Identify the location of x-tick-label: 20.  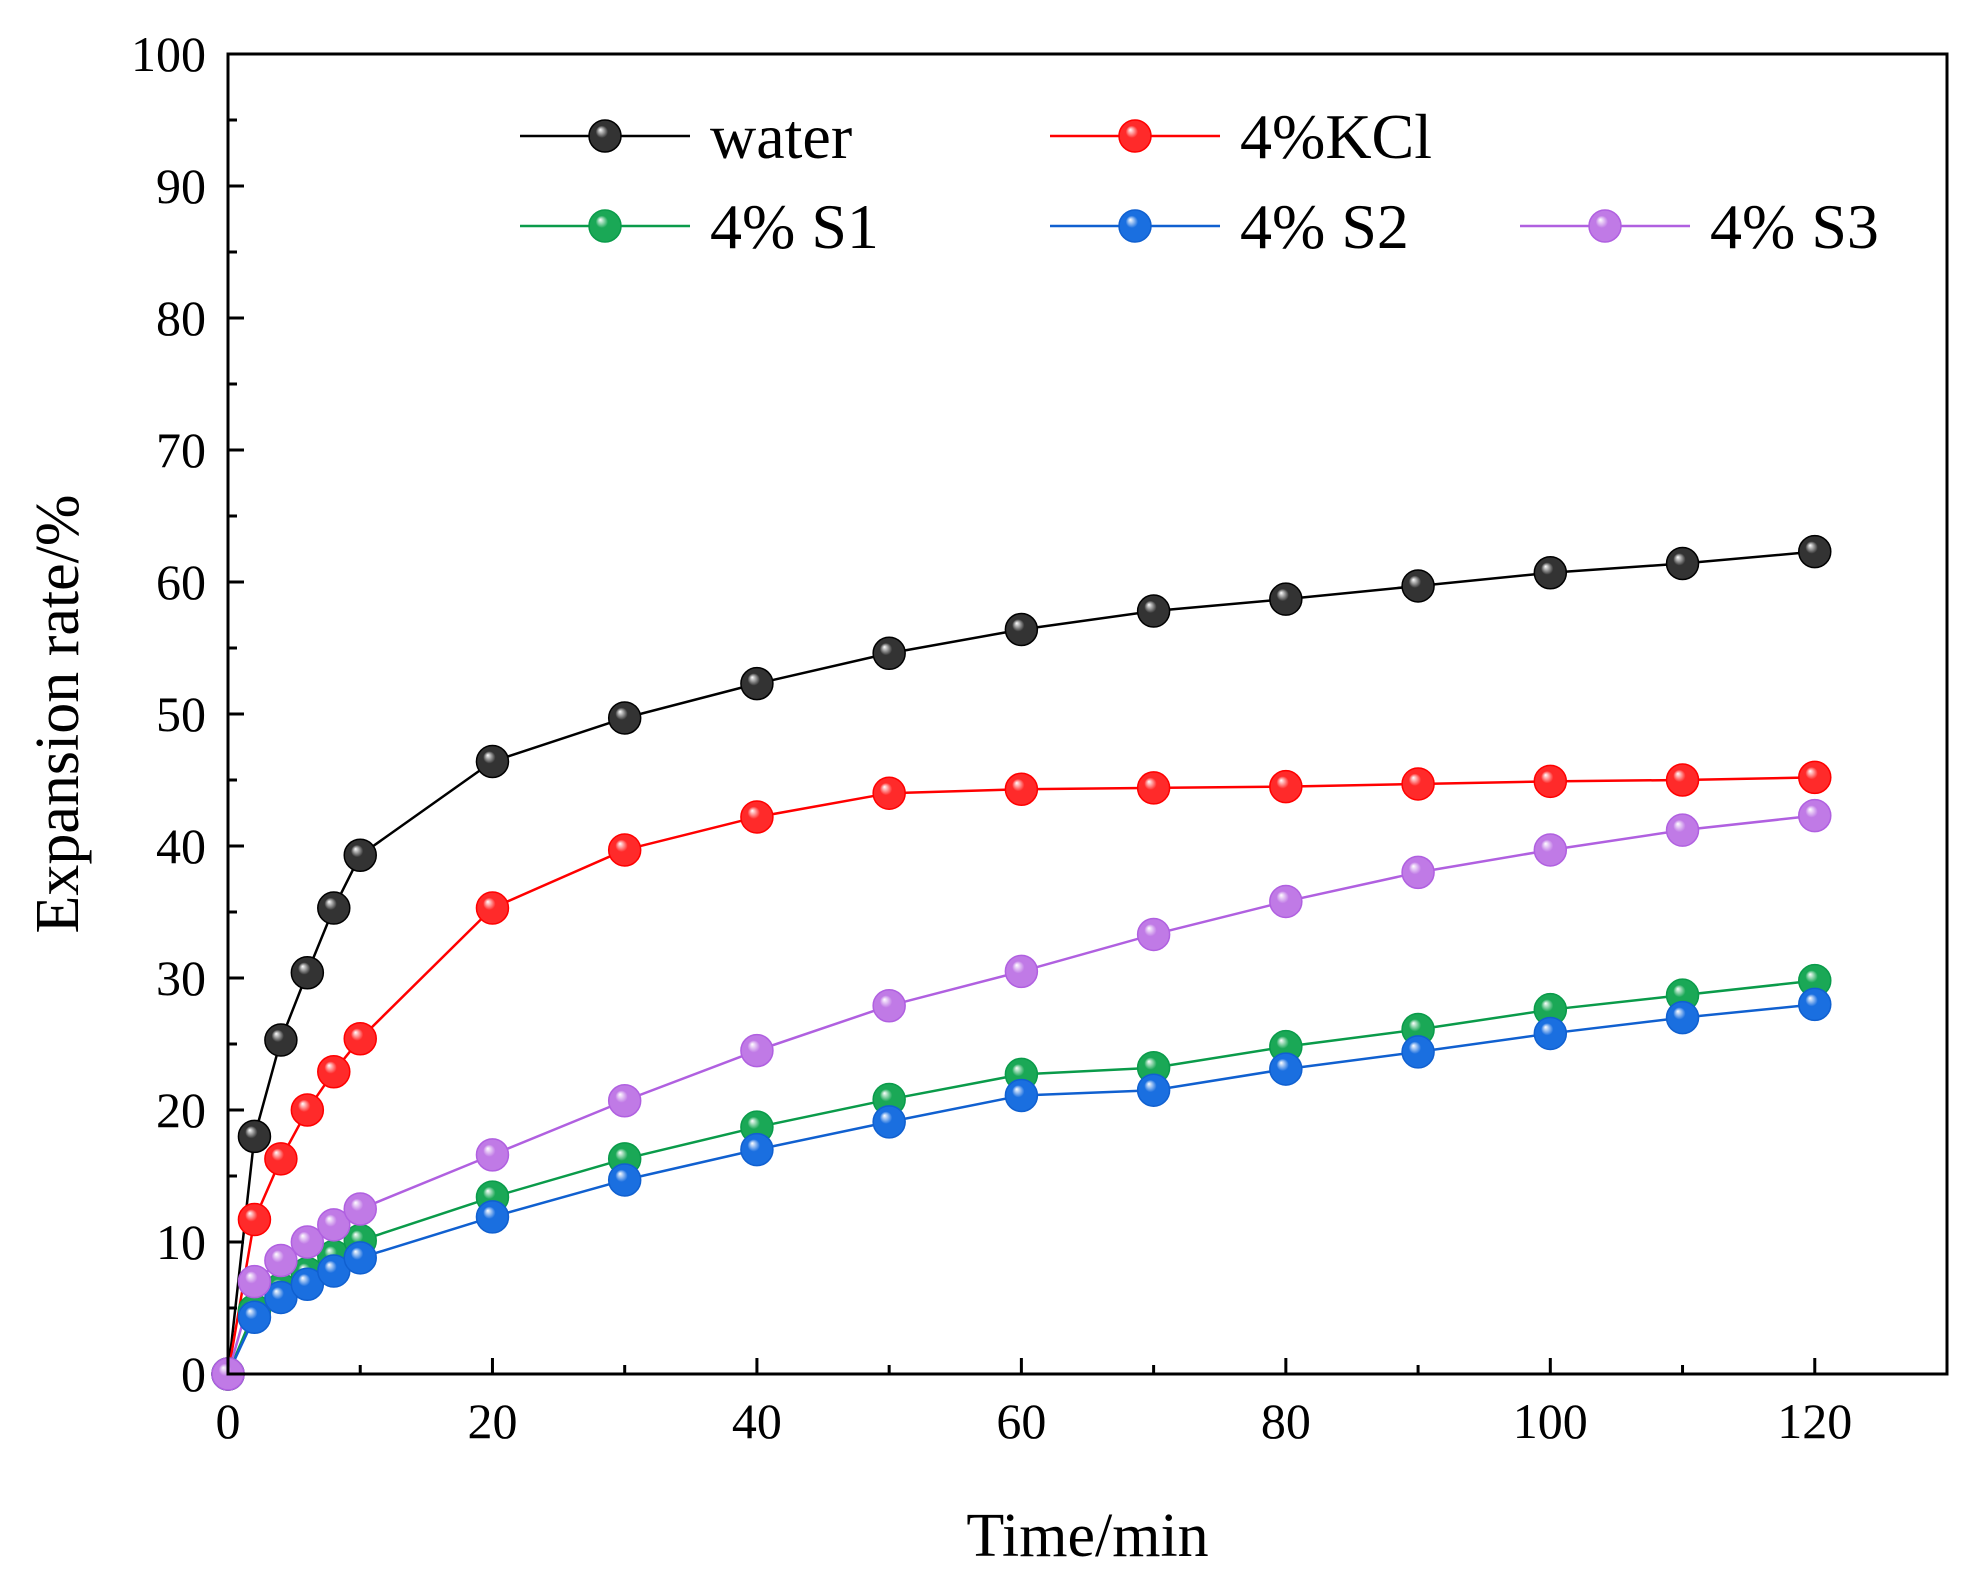
(492, 1421).